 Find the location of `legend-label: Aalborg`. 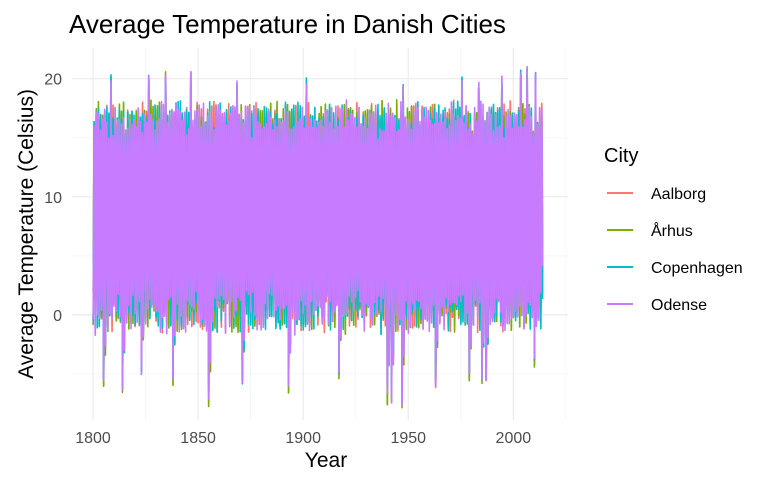

legend-label: Aalborg is located at coordinates (678, 194).